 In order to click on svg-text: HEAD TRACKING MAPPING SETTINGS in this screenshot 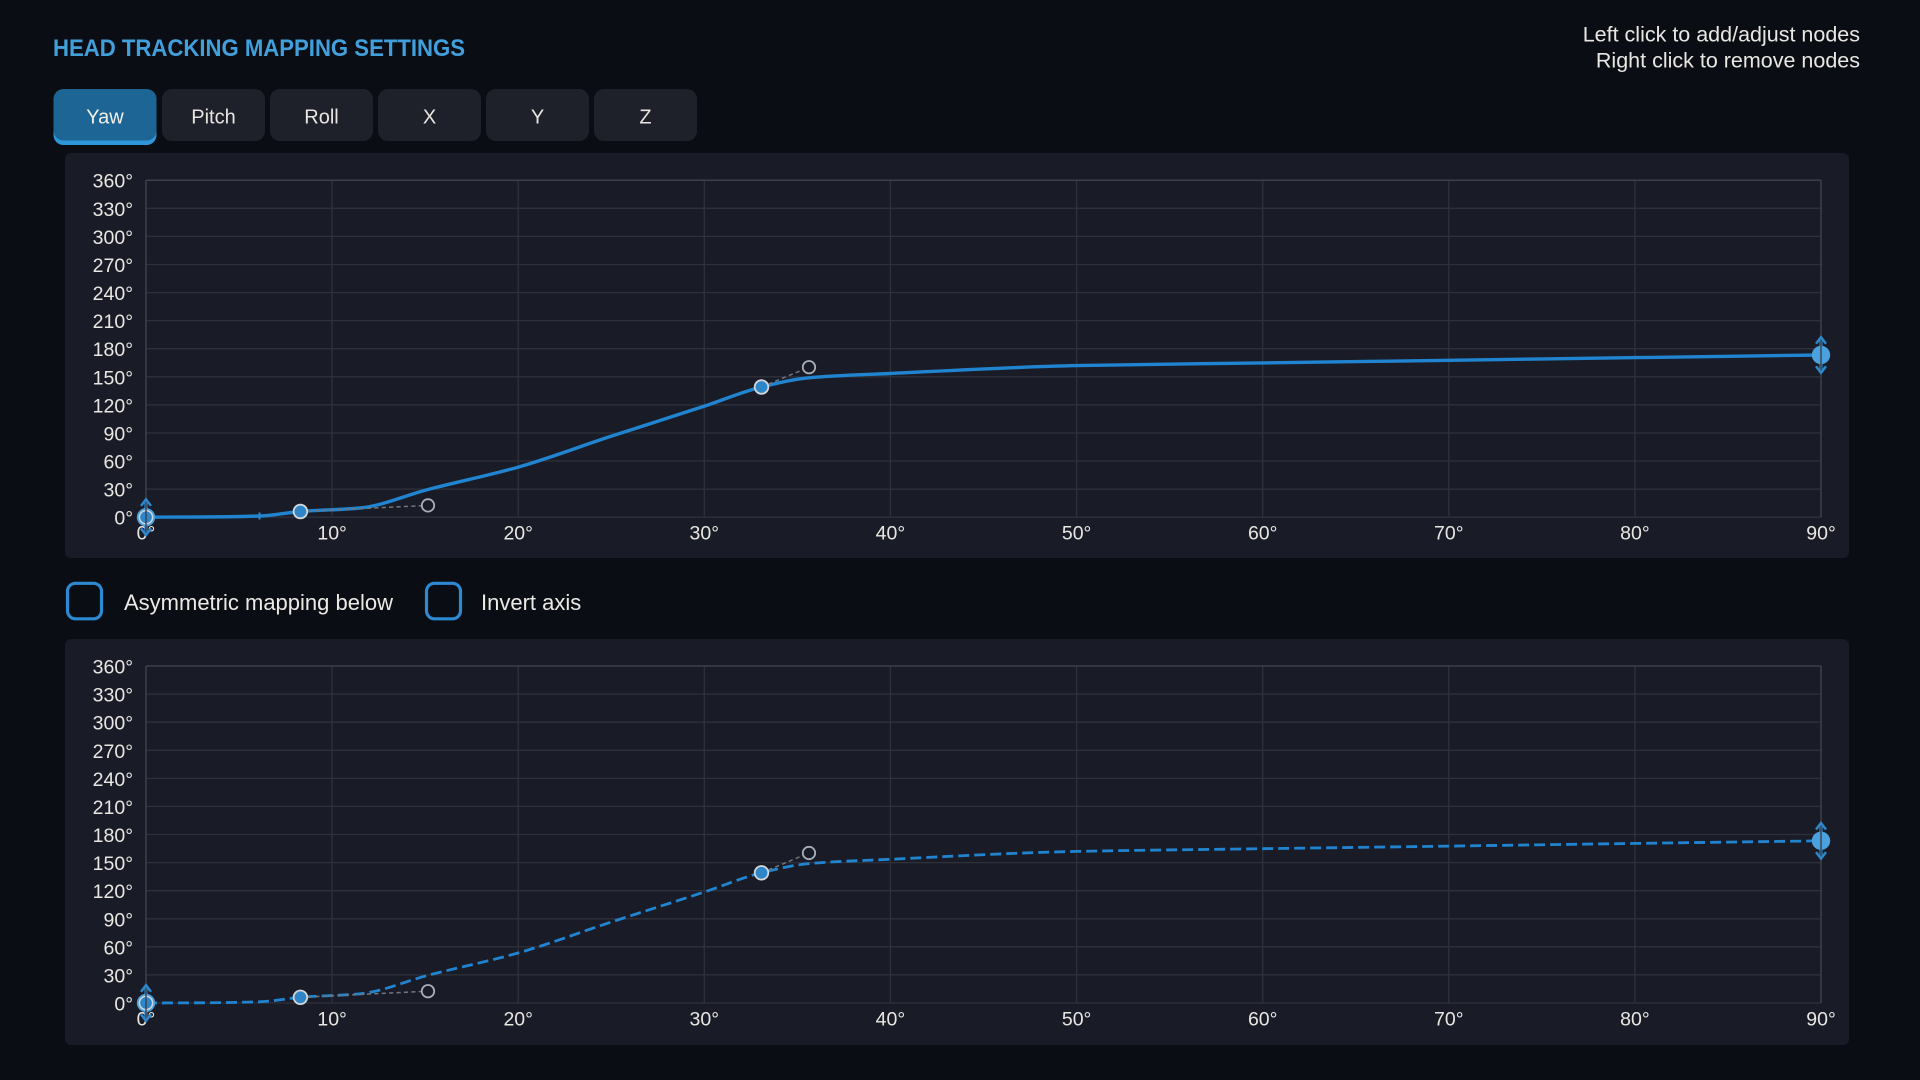, I will do `click(259, 48)`.